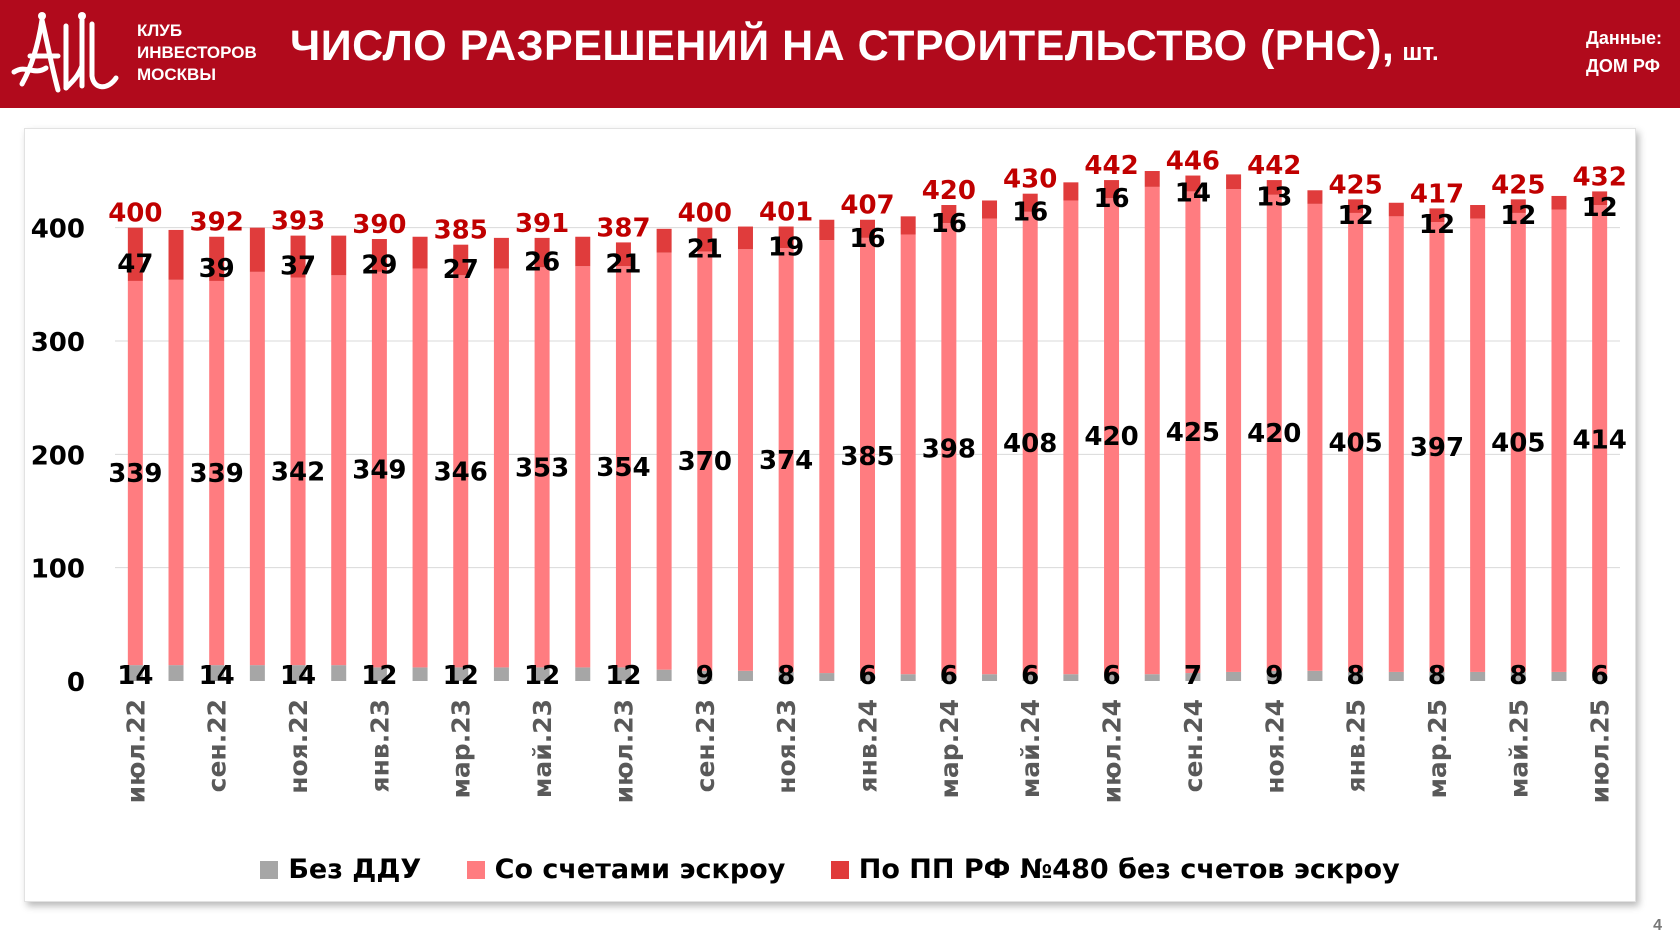 This screenshot has width=1680, height=945. What do you see at coordinates (58, 230) in the screenshot?
I see `y-tick-label: 400` at bounding box center [58, 230].